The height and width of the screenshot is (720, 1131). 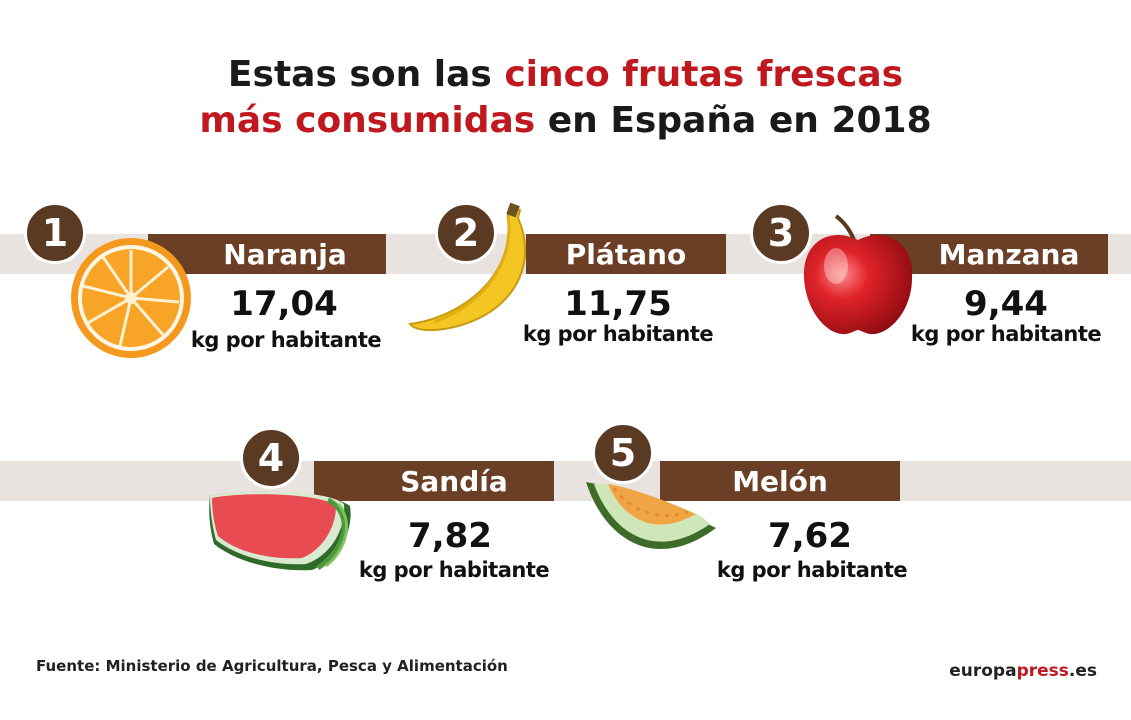 I want to click on rank-badge: 3, so click(x=781, y=233).